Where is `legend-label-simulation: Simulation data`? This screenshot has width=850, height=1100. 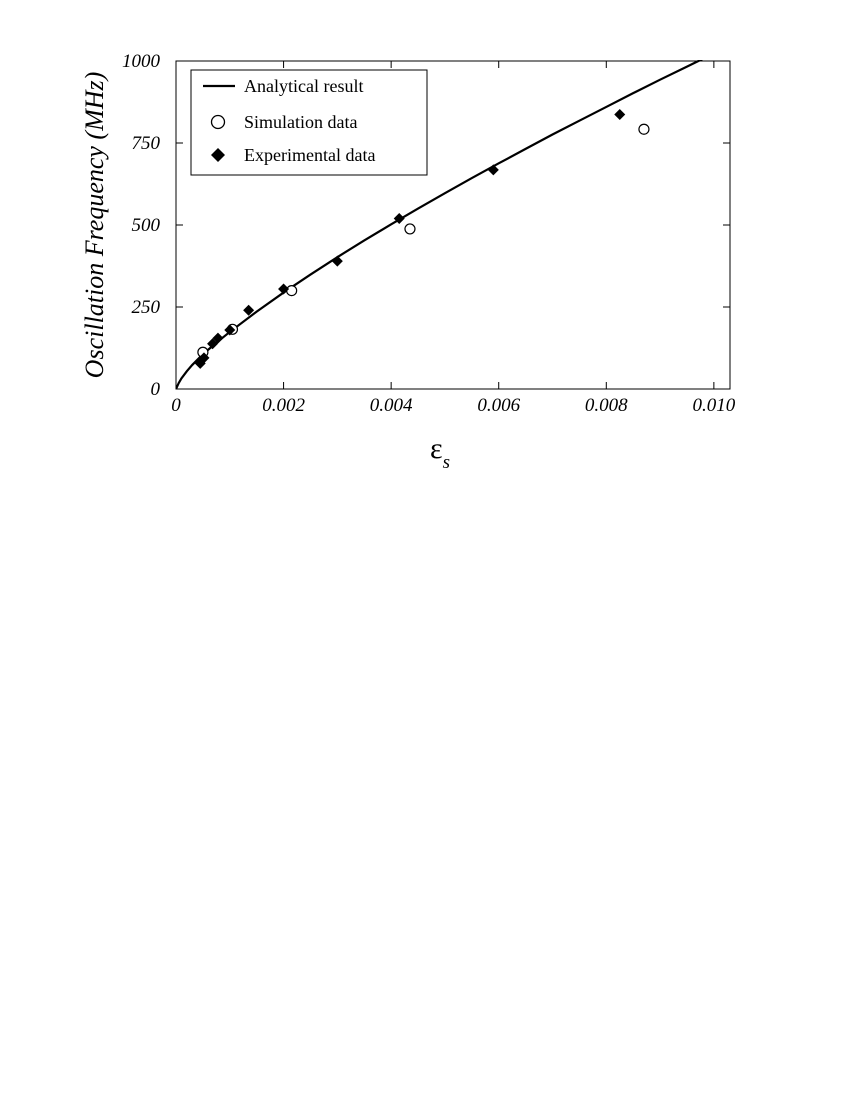 legend-label-simulation: Simulation data is located at coordinates (300, 122).